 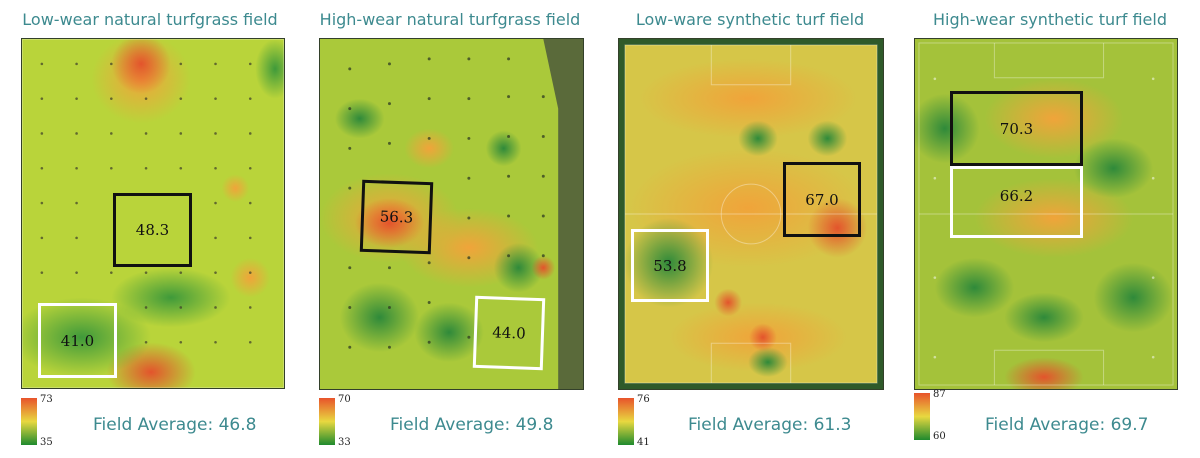 What do you see at coordinates (939, 394) in the screenshot?
I see `scale-max-value: 87` at bounding box center [939, 394].